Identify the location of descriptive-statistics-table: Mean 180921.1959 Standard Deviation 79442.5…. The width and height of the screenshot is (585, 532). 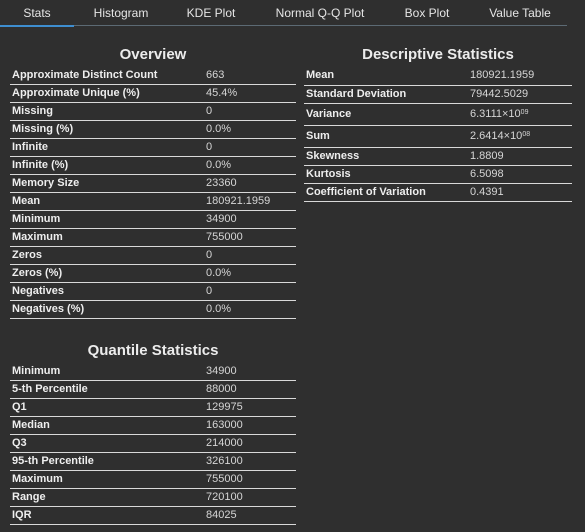
(438, 134).